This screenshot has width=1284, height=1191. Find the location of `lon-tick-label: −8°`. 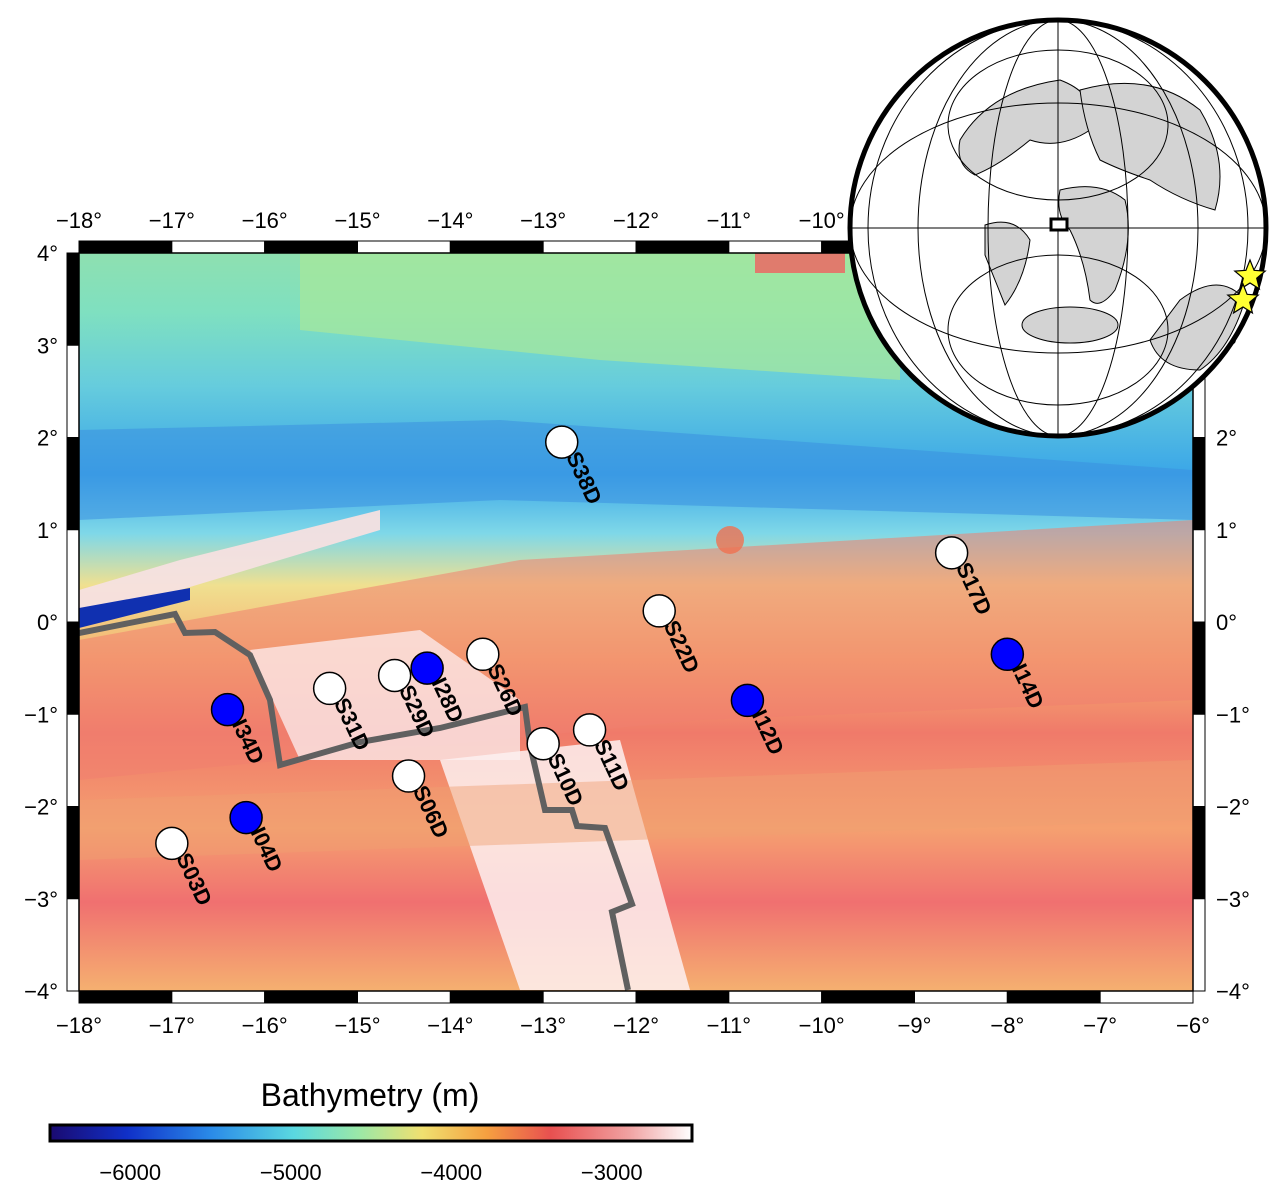

lon-tick-label: −8° is located at coordinates (1007, 1025).